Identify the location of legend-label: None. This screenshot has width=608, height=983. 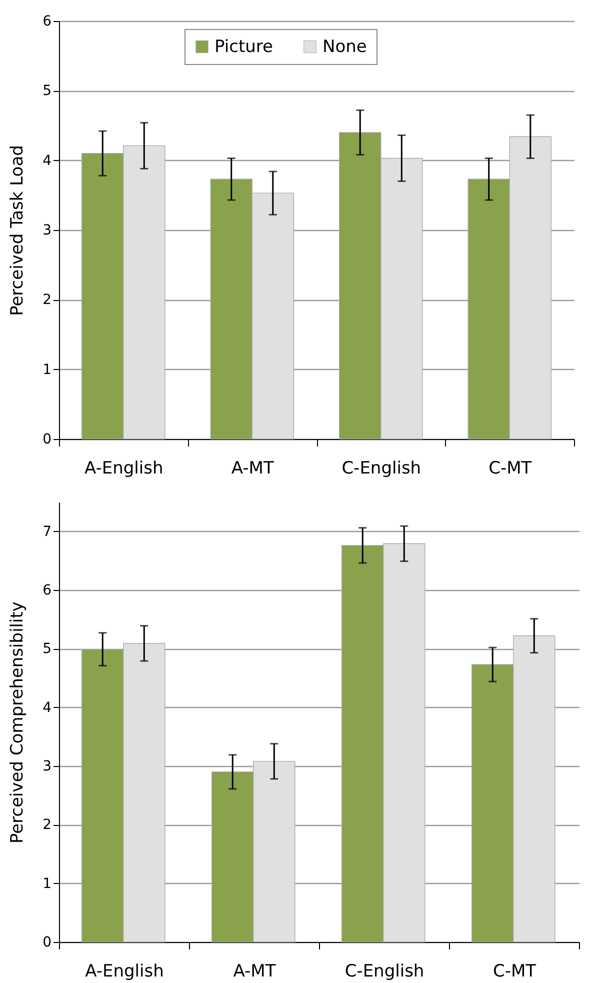
(344, 46).